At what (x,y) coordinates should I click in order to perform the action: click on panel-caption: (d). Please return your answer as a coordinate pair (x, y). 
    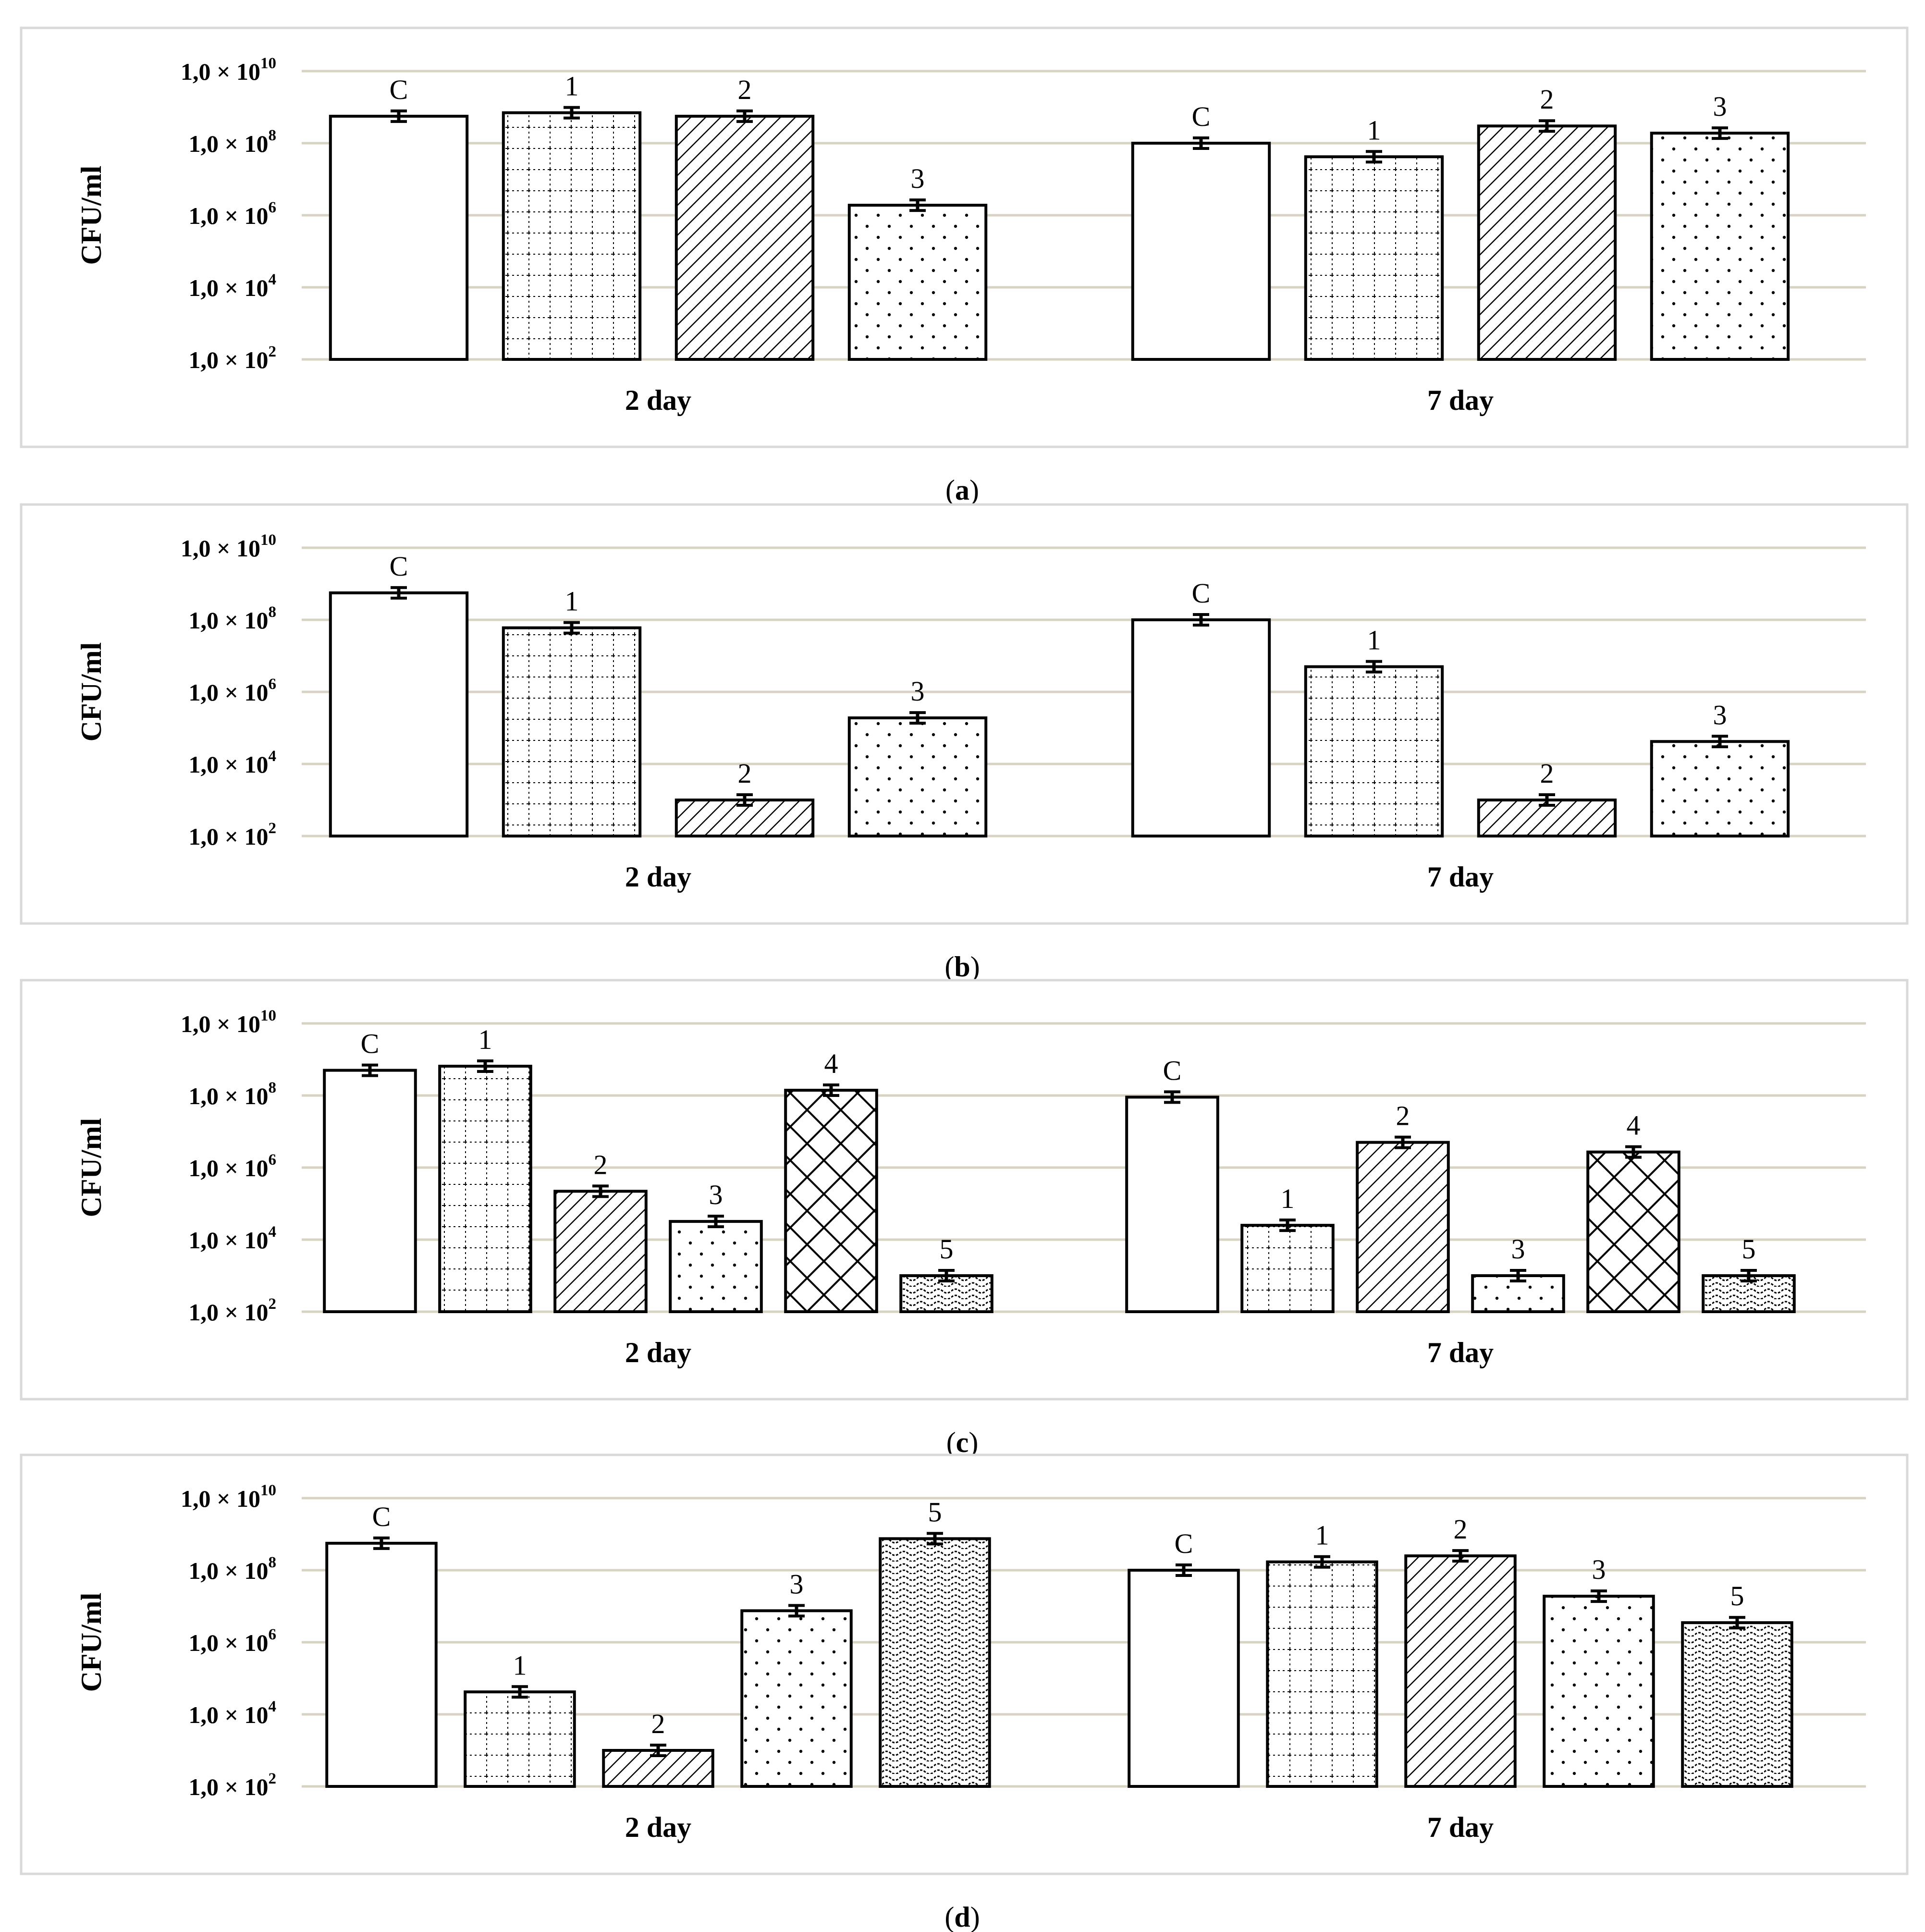
    Looking at the image, I should click on (962, 1916).